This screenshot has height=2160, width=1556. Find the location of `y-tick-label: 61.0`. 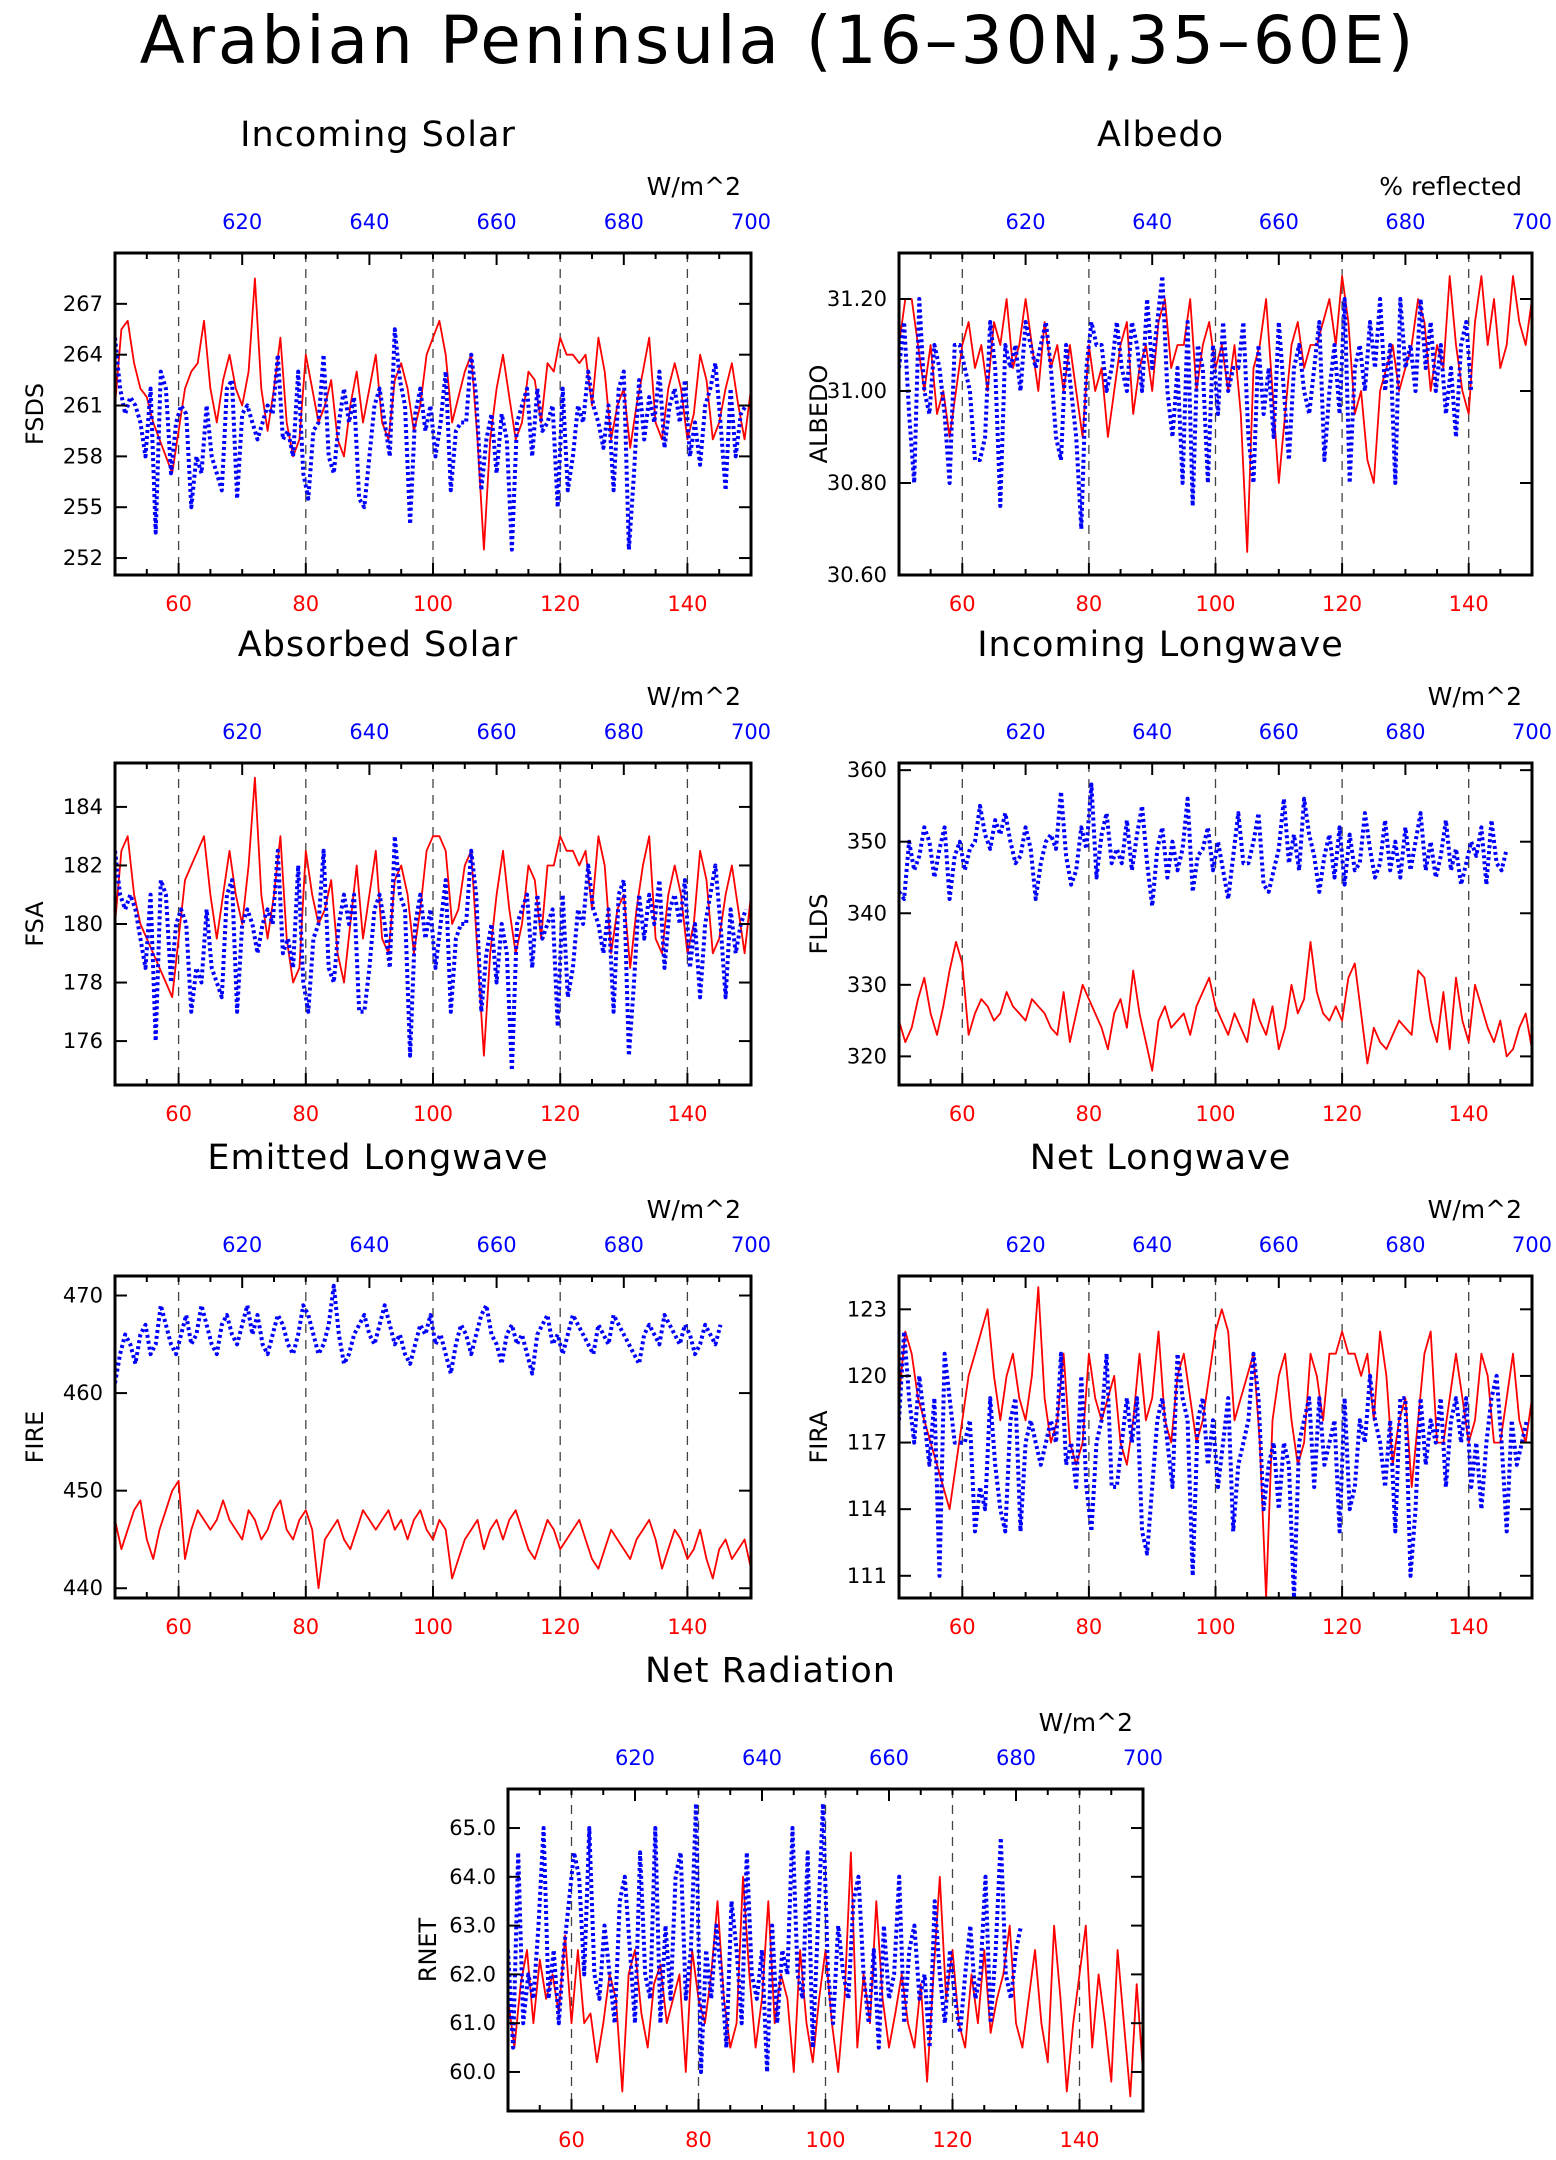

y-tick-label: 61.0 is located at coordinates (472, 2023).